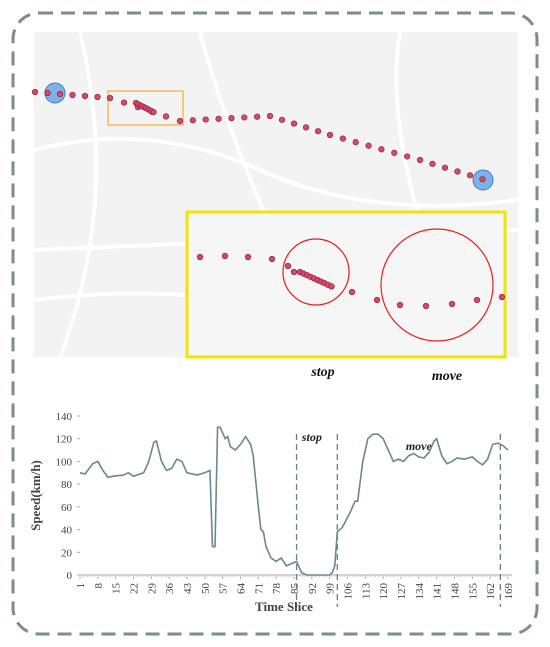 The height and width of the screenshot is (647, 550). Describe the element at coordinates (419, 446) in the screenshot. I see `annotation: move` at that location.